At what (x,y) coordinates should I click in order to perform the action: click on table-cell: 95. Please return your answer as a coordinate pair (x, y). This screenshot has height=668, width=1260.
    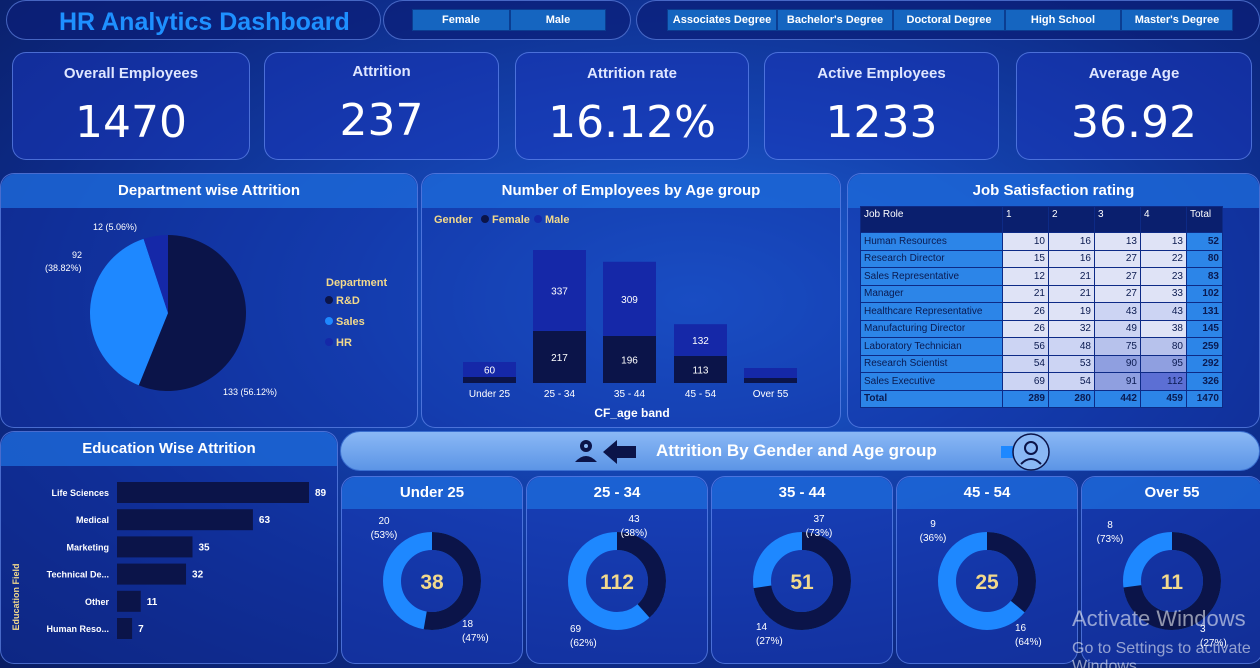
    Looking at the image, I should click on (1163, 363).